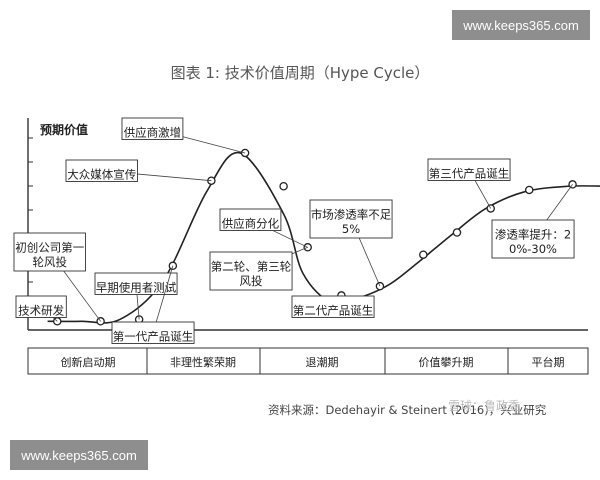  What do you see at coordinates (88, 362) in the screenshot?
I see `phase-label: 创新启动期` at bounding box center [88, 362].